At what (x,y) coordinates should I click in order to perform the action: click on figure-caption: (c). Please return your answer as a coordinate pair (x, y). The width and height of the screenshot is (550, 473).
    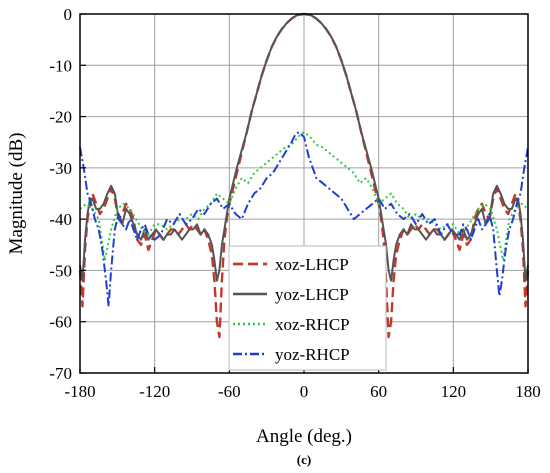
    Looking at the image, I should click on (304, 459).